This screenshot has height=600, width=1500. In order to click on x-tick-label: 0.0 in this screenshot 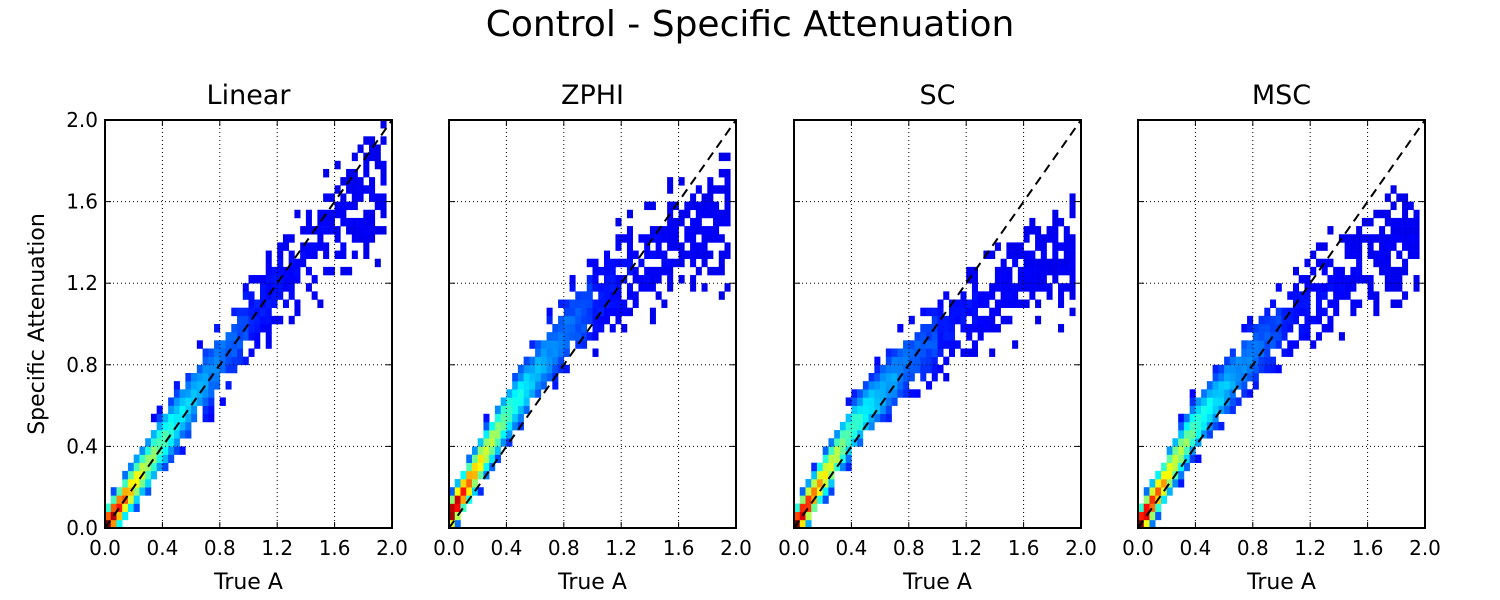, I will do `click(794, 548)`.